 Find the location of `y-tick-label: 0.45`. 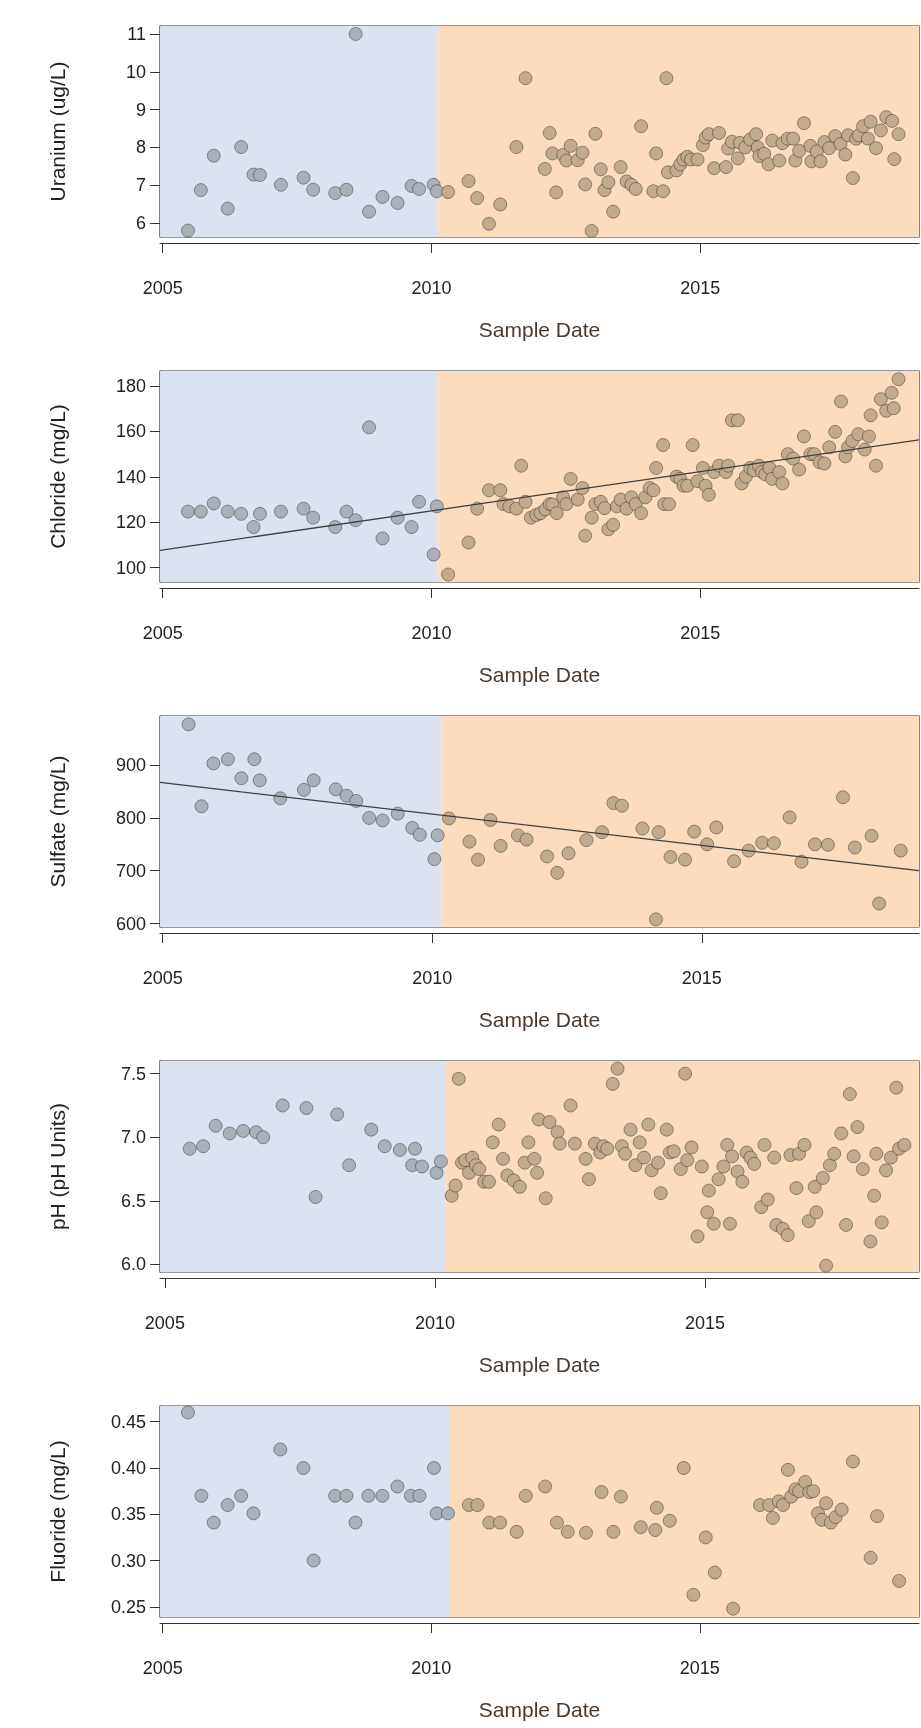

y-tick-label: 0.45 is located at coordinates (128, 1421).